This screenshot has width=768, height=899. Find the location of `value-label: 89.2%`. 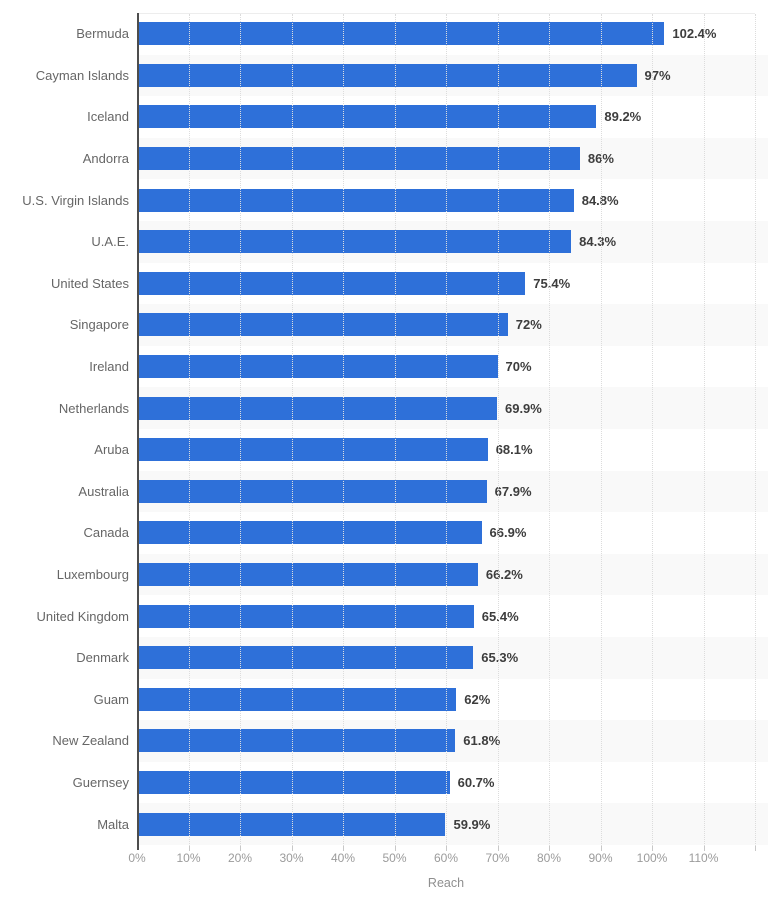

value-label: 89.2% is located at coordinates (623, 117).